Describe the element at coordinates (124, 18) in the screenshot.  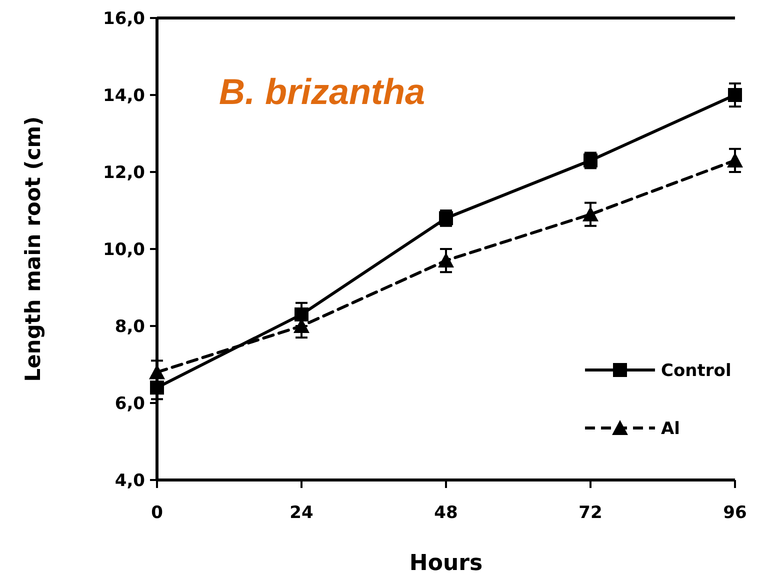
I see `y-tick-label: 16,0` at that location.